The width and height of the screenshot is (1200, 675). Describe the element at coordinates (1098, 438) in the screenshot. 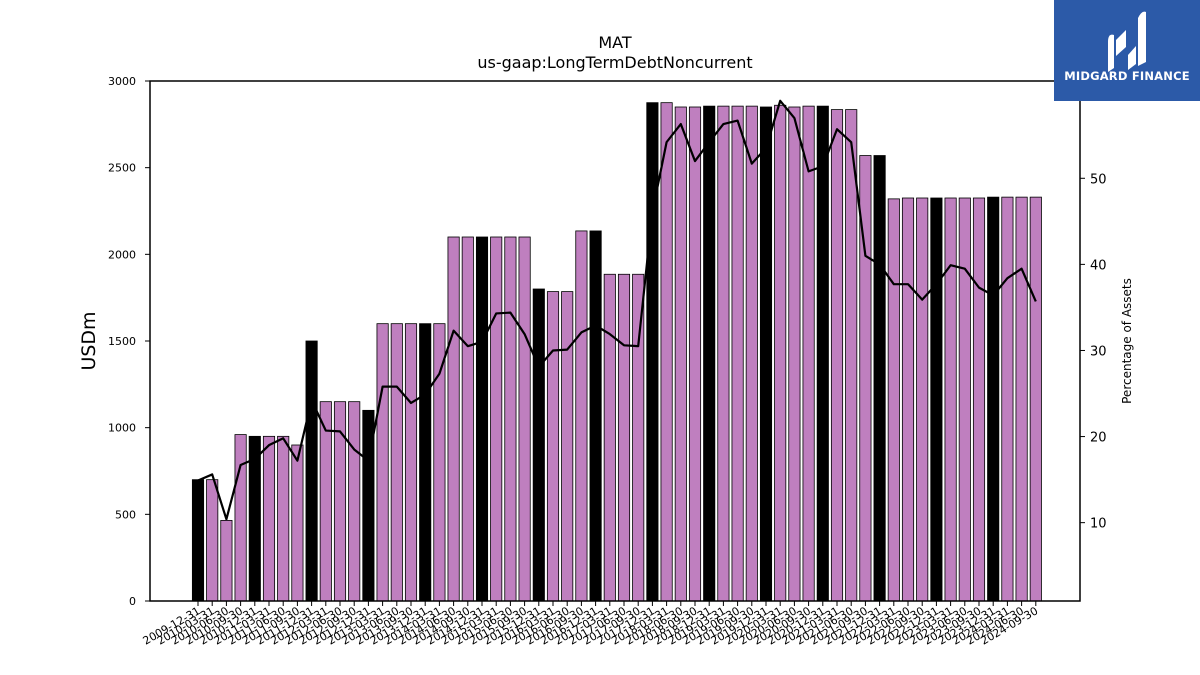

I see `y2-tick-label: 20` at that location.